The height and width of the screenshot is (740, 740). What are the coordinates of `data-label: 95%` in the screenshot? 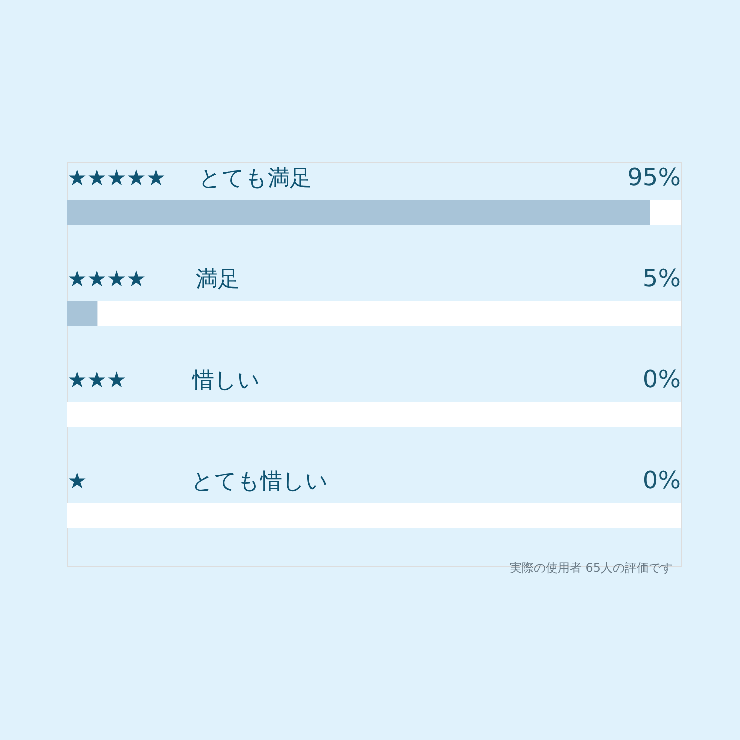 It's located at (654, 178).